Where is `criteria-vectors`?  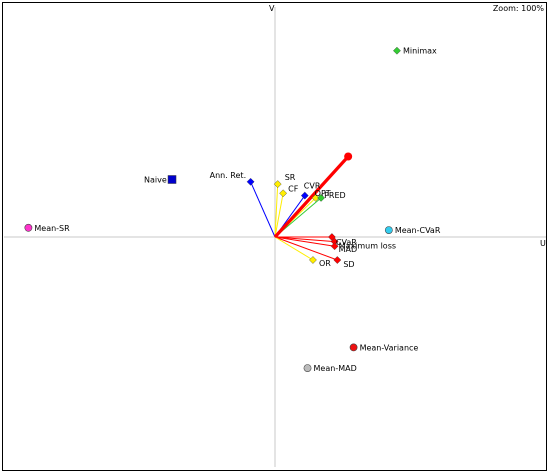
criteria-vectors is located at coordinates (300, 208).